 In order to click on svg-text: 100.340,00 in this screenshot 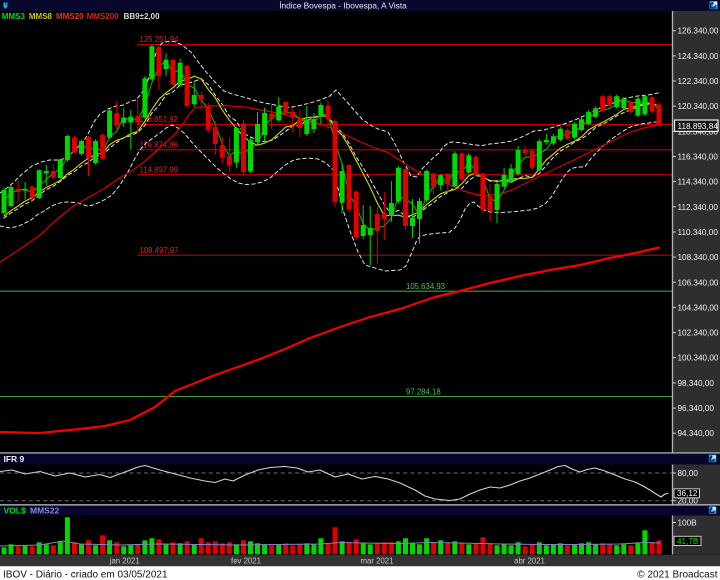, I will do `click(698, 358)`.